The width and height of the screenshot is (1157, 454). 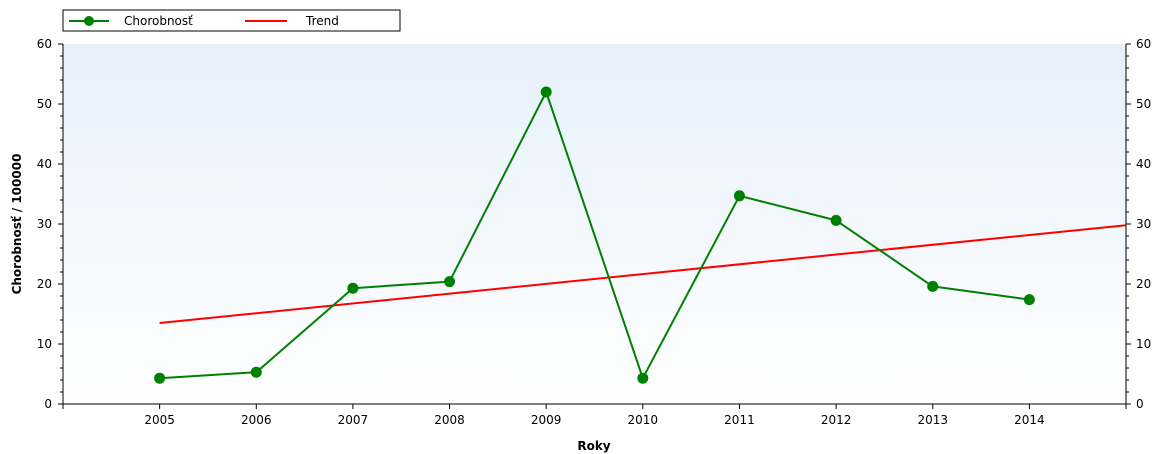 I want to click on x-tick-label: 2008, so click(x=449, y=420).